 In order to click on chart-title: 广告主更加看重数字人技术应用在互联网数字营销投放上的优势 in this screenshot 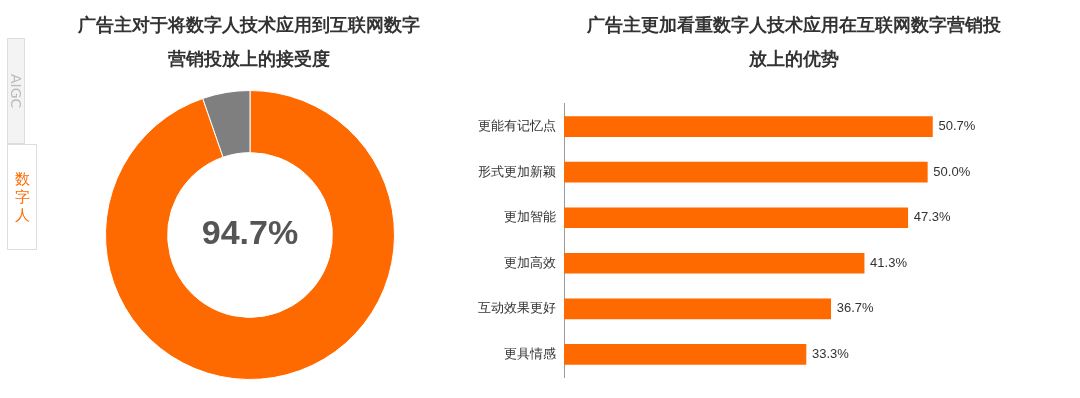, I will do `click(794, 42)`.